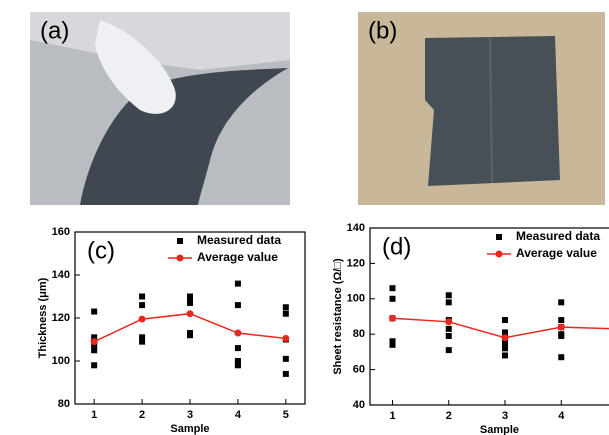 This screenshot has width=609, height=435. Describe the element at coordinates (382, 30) in the screenshot. I see `photo-label: (b)` at that location.